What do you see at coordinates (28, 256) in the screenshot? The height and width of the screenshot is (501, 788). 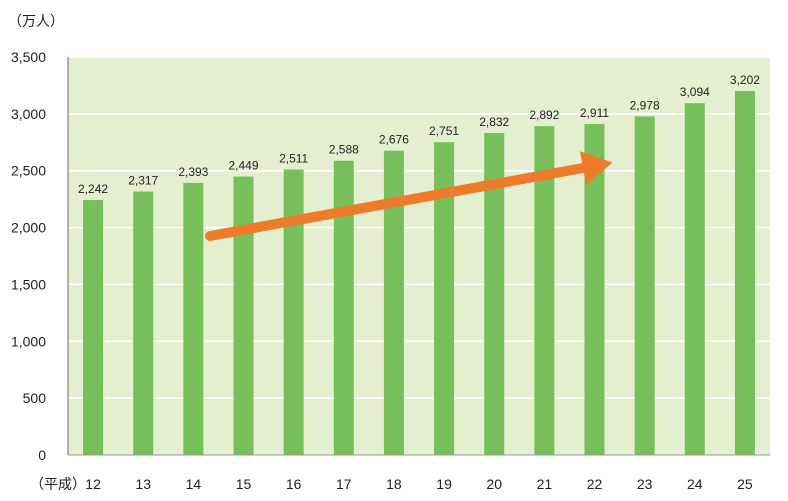 I see `y-axis-ticks: 0 500 1,000 1,500 2,000 2,500 3,000 3,500` at bounding box center [28, 256].